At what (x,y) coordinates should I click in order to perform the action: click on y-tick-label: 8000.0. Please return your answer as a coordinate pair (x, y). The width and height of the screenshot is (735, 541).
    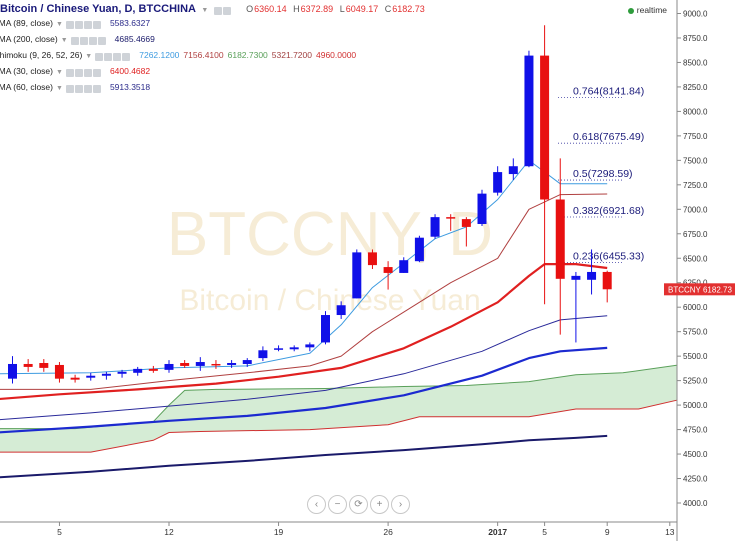
    Looking at the image, I should click on (695, 111).